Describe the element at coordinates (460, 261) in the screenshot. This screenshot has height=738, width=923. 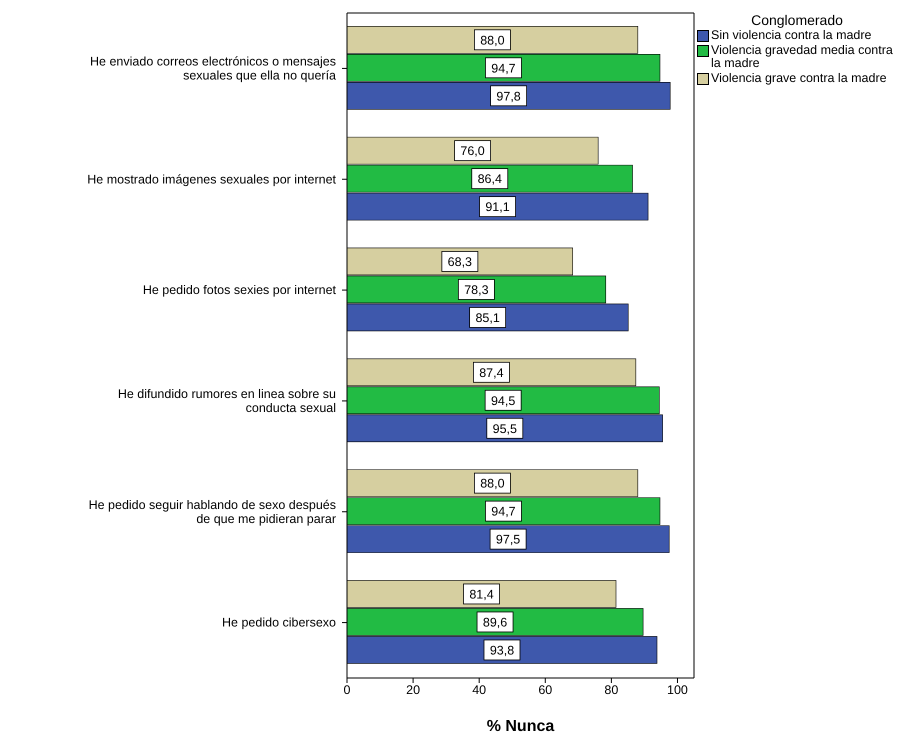
I see `data-label: 68,3` at that location.